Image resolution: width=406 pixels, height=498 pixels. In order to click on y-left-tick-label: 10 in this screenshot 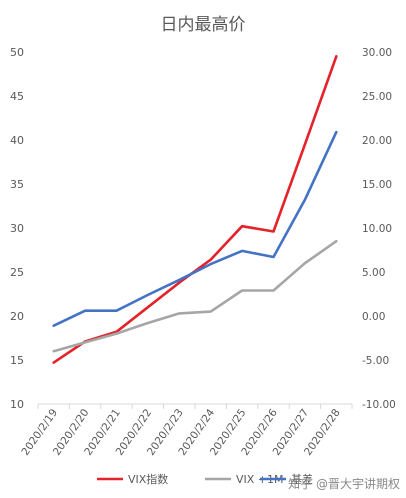, I will do `click(17, 404)`.